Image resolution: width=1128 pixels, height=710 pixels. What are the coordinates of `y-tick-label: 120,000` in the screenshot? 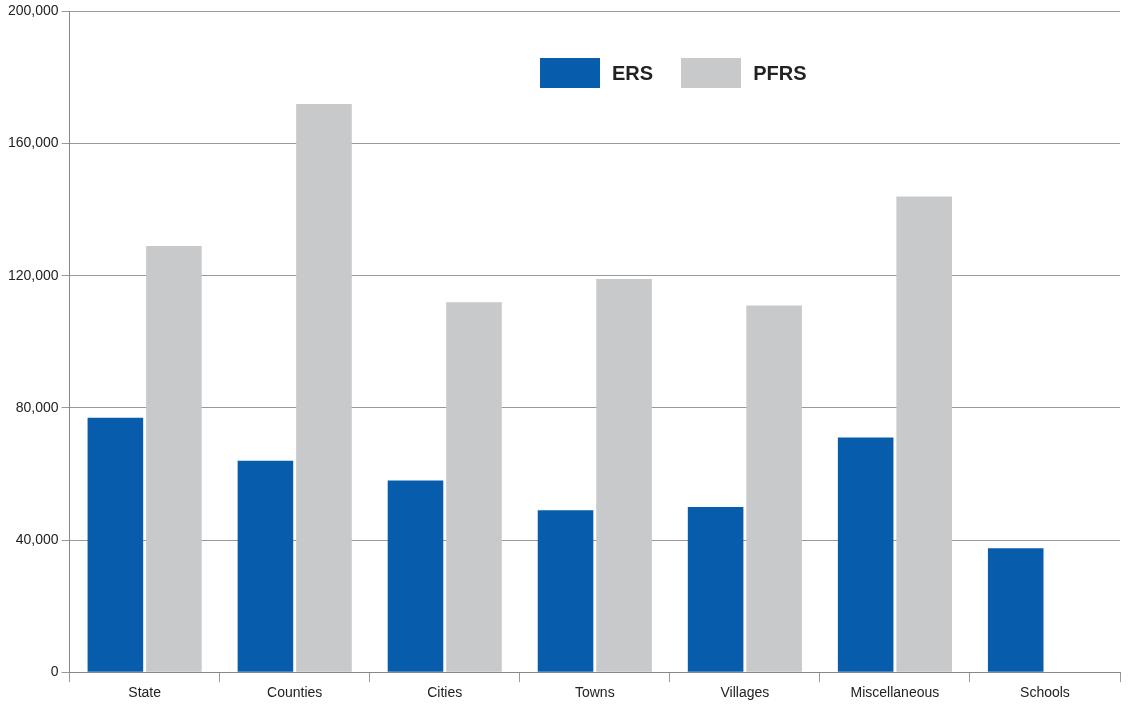 It's located at (33, 274).